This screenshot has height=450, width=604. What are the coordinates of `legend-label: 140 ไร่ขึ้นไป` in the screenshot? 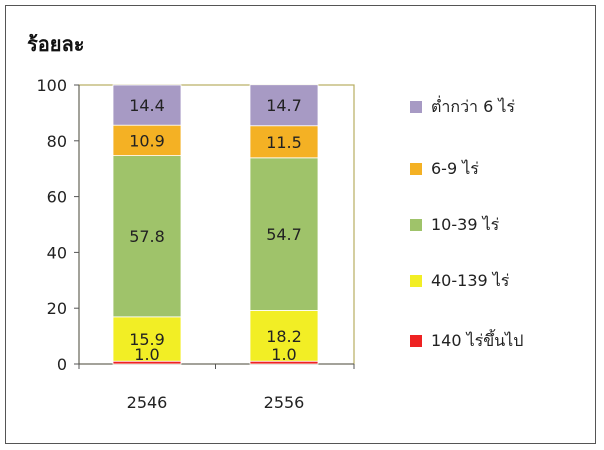 It's located at (477, 340).